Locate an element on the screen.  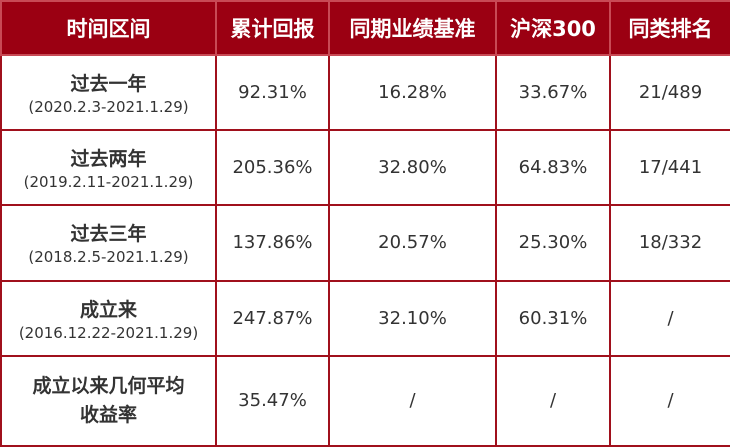
rank-cell: 18/332 is located at coordinates (669, 243).